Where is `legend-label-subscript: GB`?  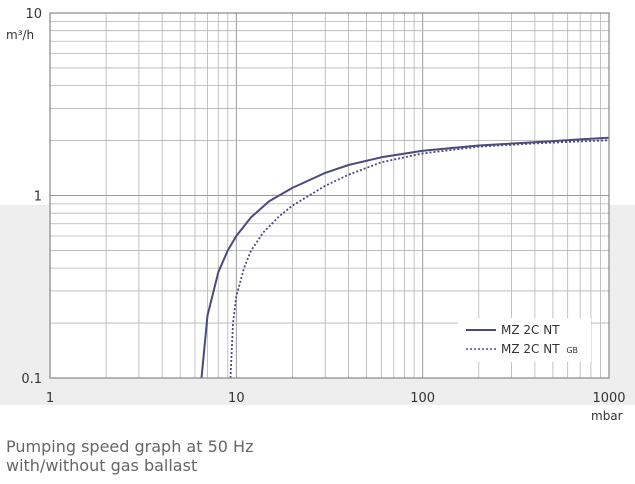 legend-label-subscript: GB is located at coordinates (572, 350).